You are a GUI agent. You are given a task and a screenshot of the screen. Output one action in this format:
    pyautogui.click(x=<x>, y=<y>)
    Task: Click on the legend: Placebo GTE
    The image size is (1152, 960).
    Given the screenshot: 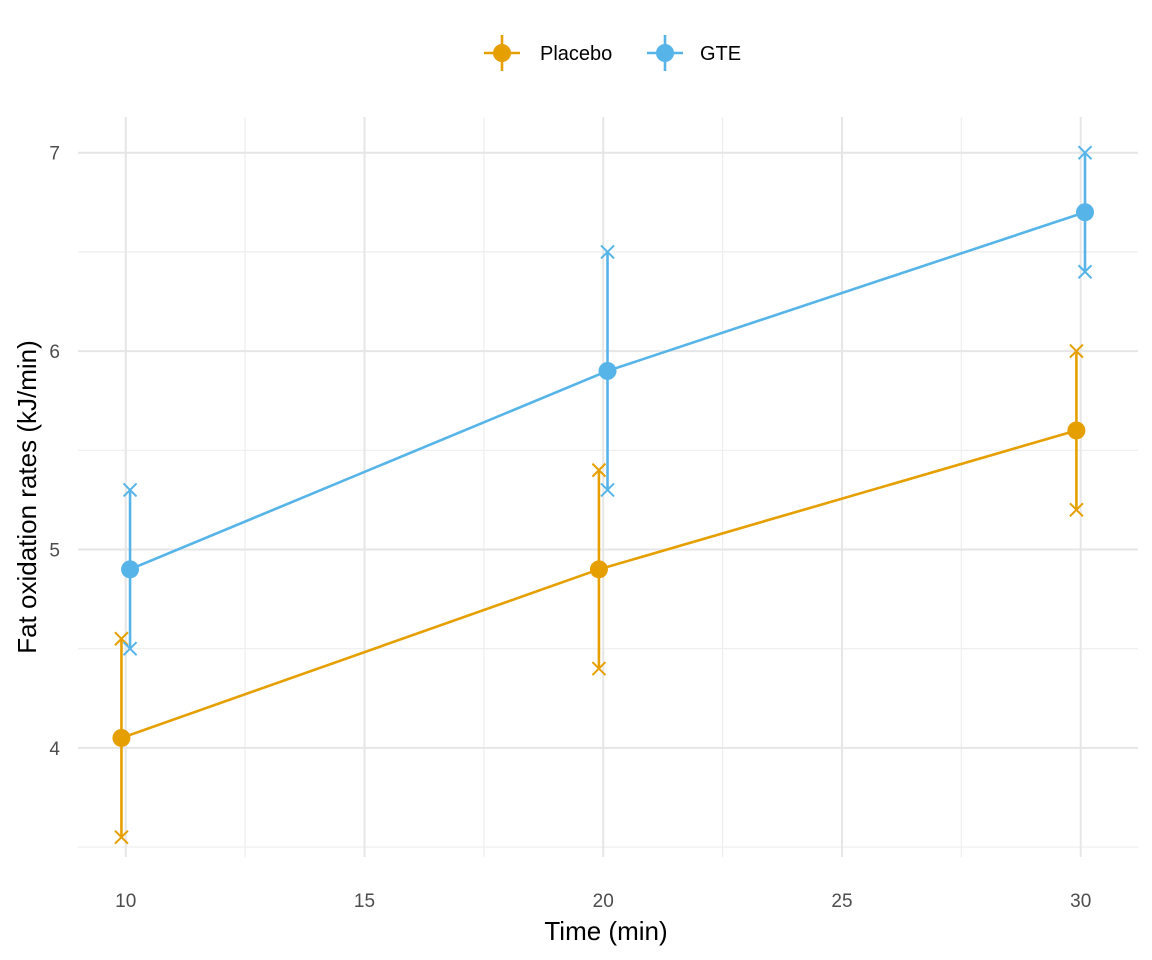 What is the action you would take?
    pyautogui.click(x=612, y=53)
    